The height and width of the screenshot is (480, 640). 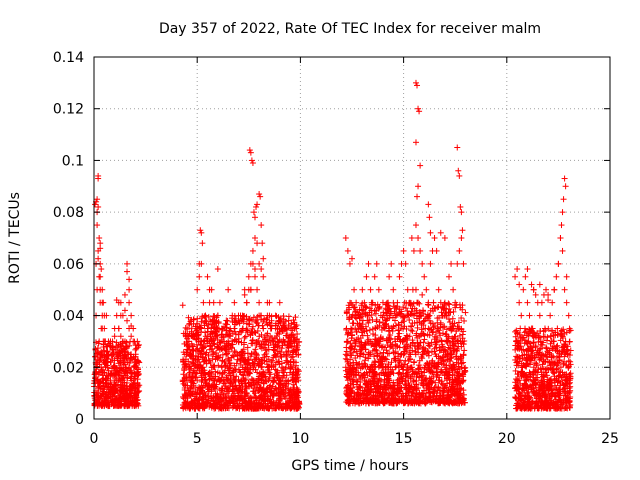 What do you see at coordinates (15, 238) in the screenshot?
I see `y-axis-label: ROTI / TECUs` at bounding box center [15, 238].